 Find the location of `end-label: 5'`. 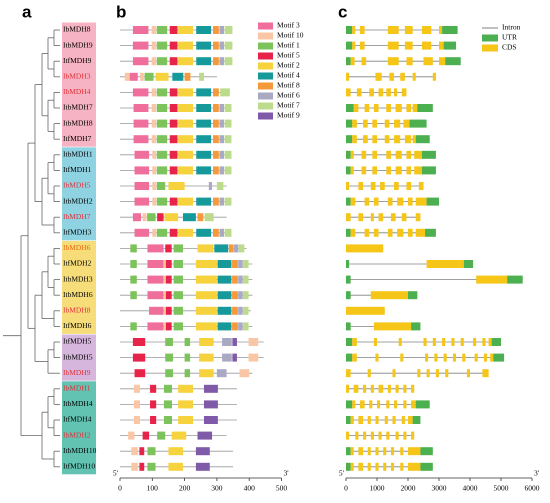

end-label: 5' is located at coordinates (342, 473).